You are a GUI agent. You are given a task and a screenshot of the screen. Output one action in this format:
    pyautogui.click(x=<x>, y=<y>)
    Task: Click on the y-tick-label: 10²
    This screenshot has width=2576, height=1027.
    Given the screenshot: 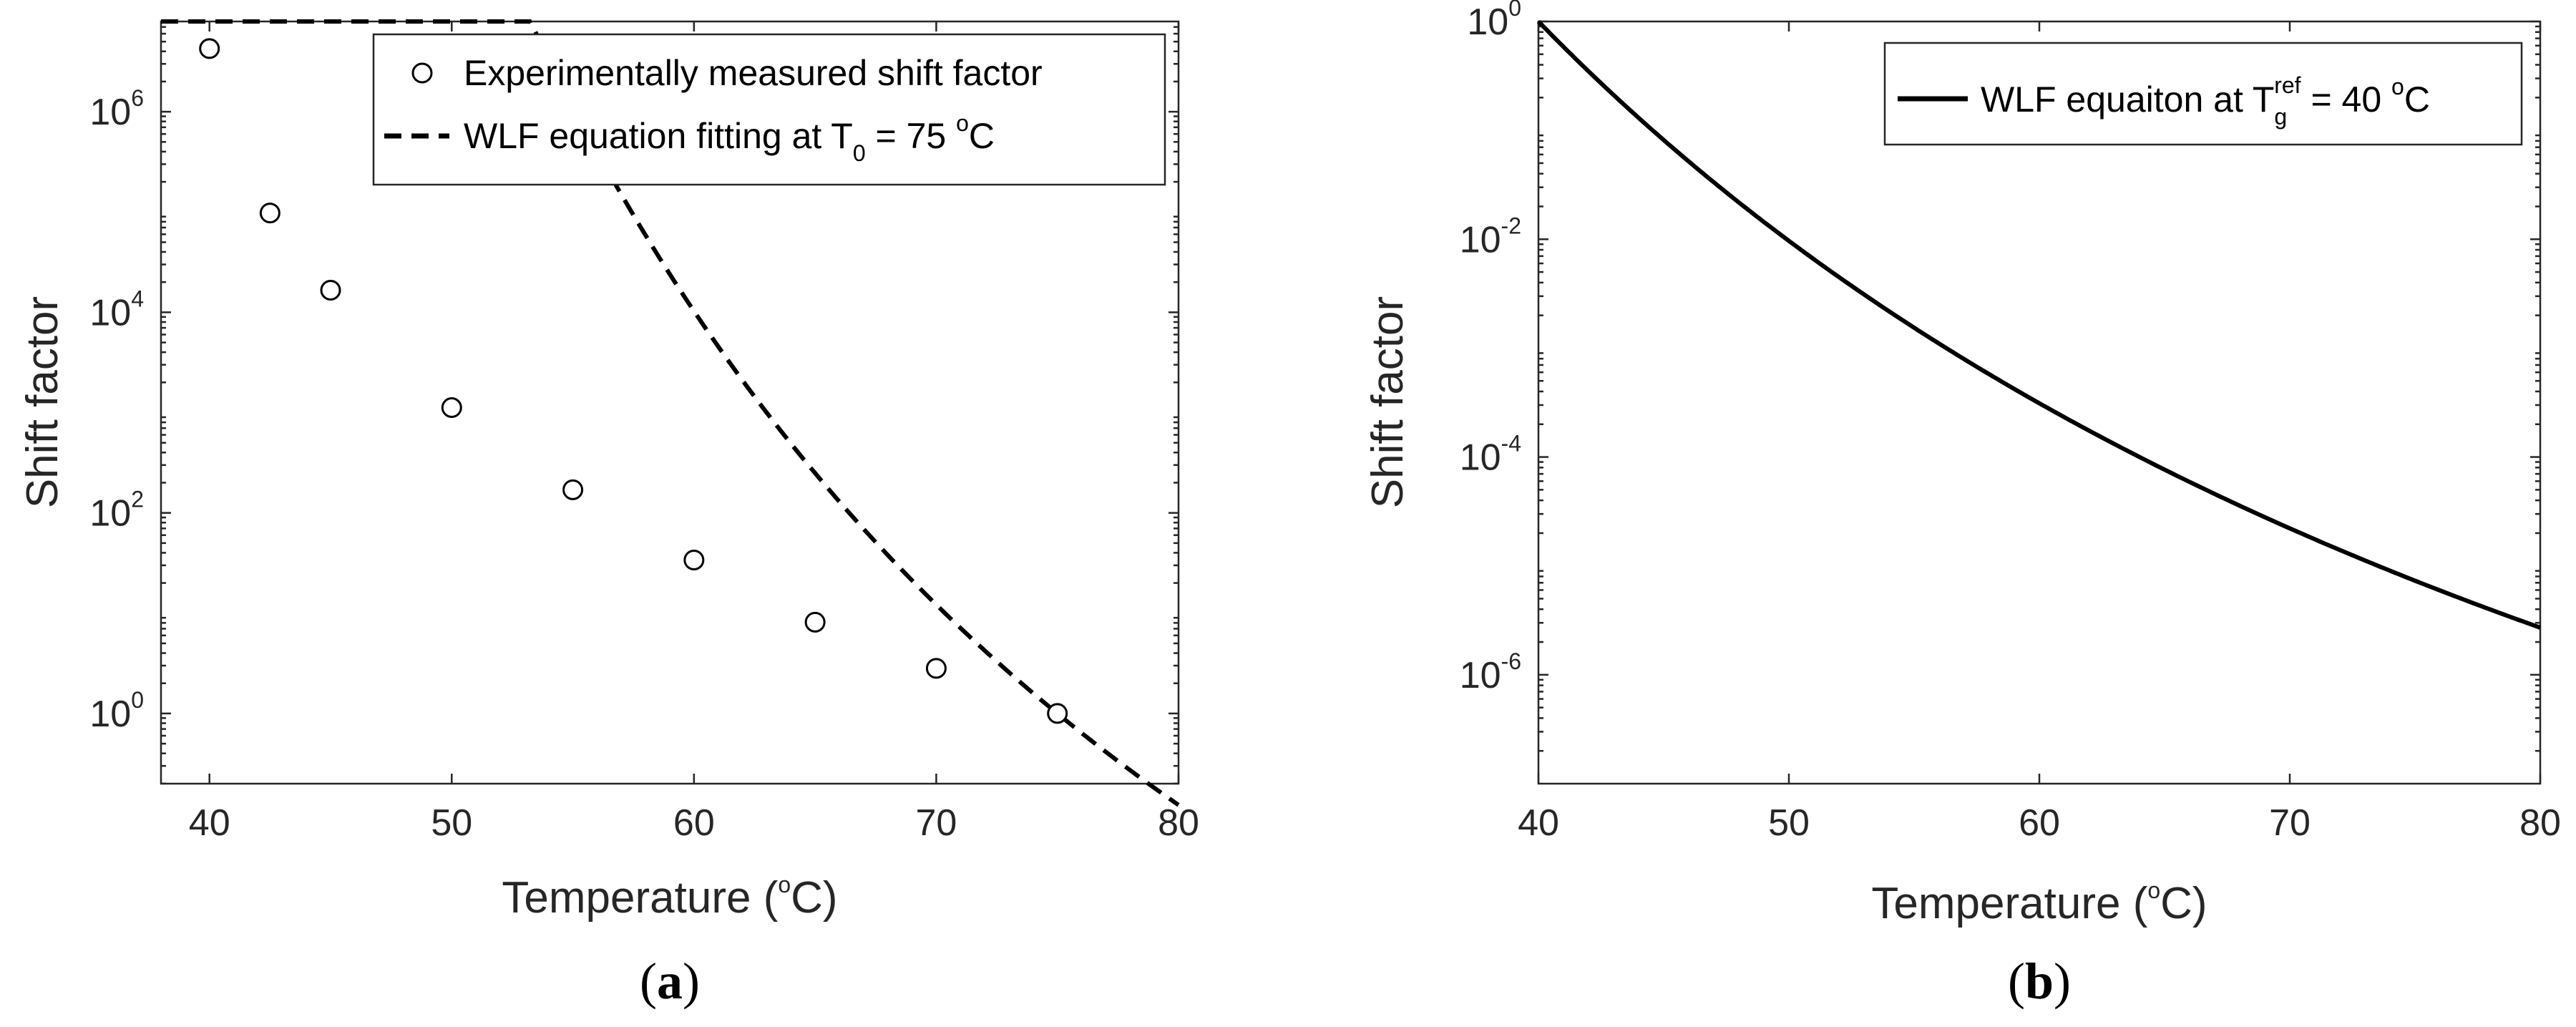 What is the action you would take?
    pyautogui.click(x=116, y=511)
    